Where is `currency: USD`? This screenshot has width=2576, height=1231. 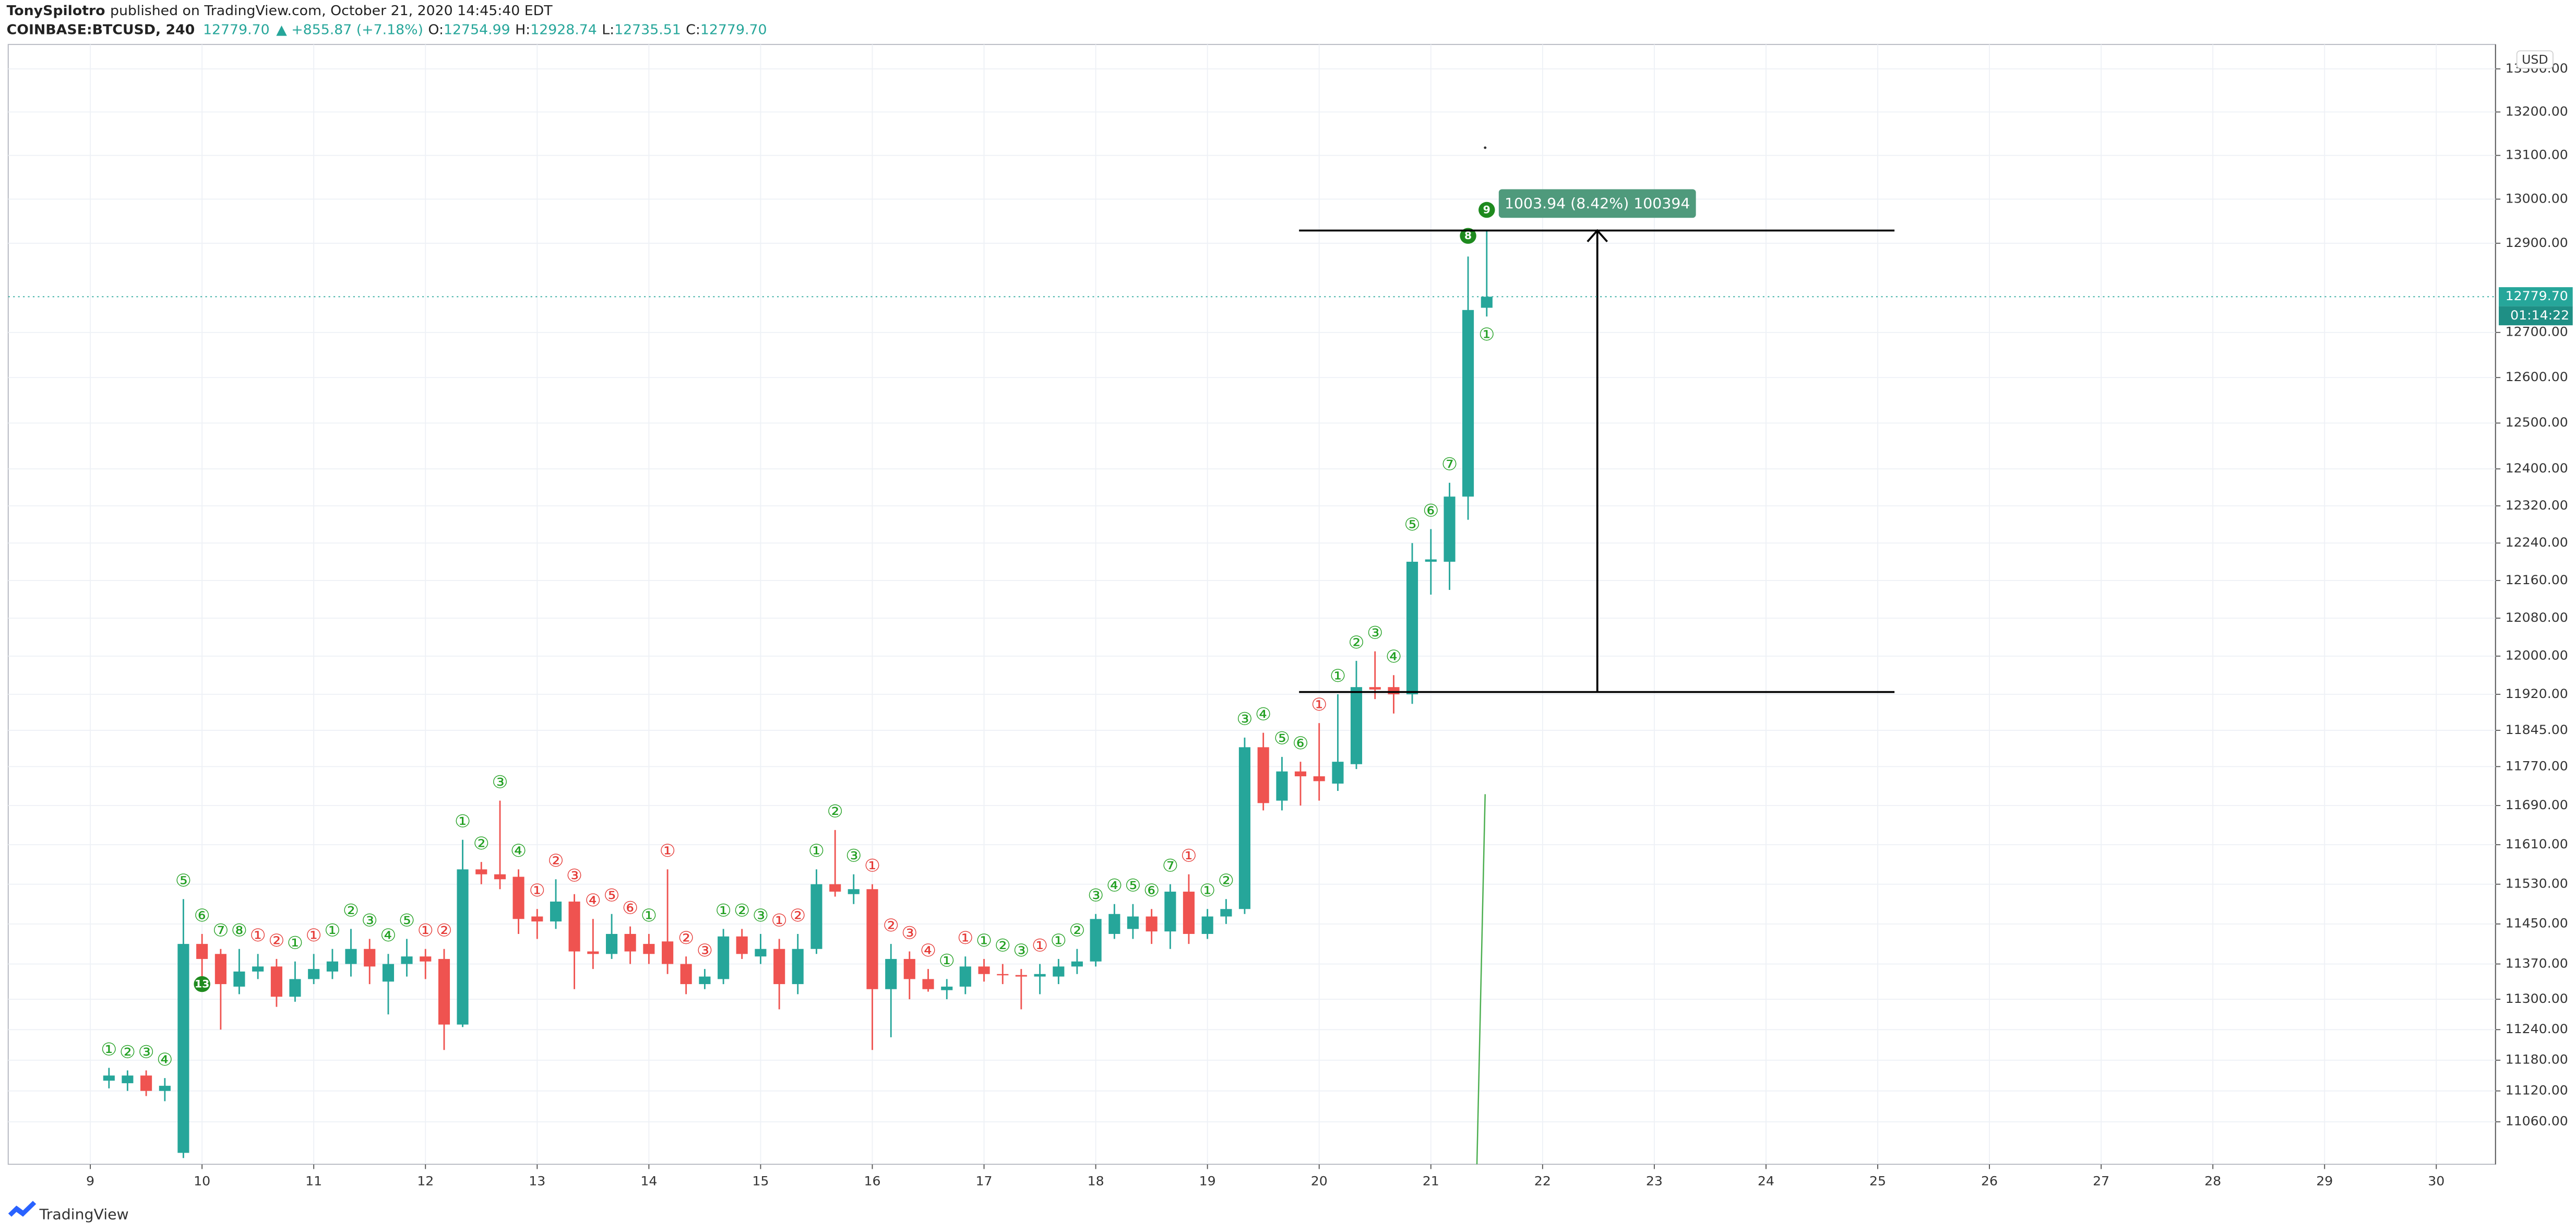
currency: USD is located at coordinates (2535, 60).